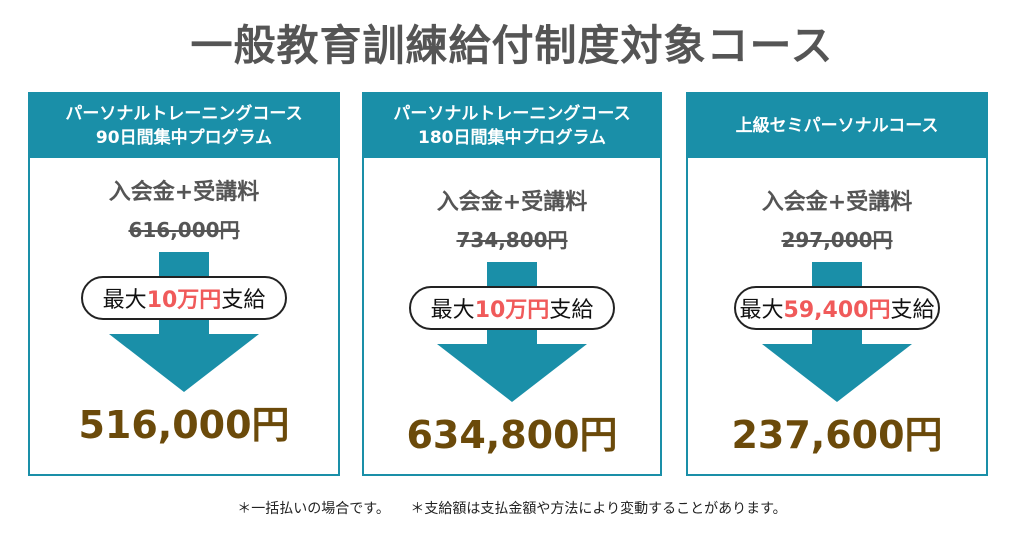  I want to click on subsidy-pill: 最大 59,400円 支給, so click(837, 308).